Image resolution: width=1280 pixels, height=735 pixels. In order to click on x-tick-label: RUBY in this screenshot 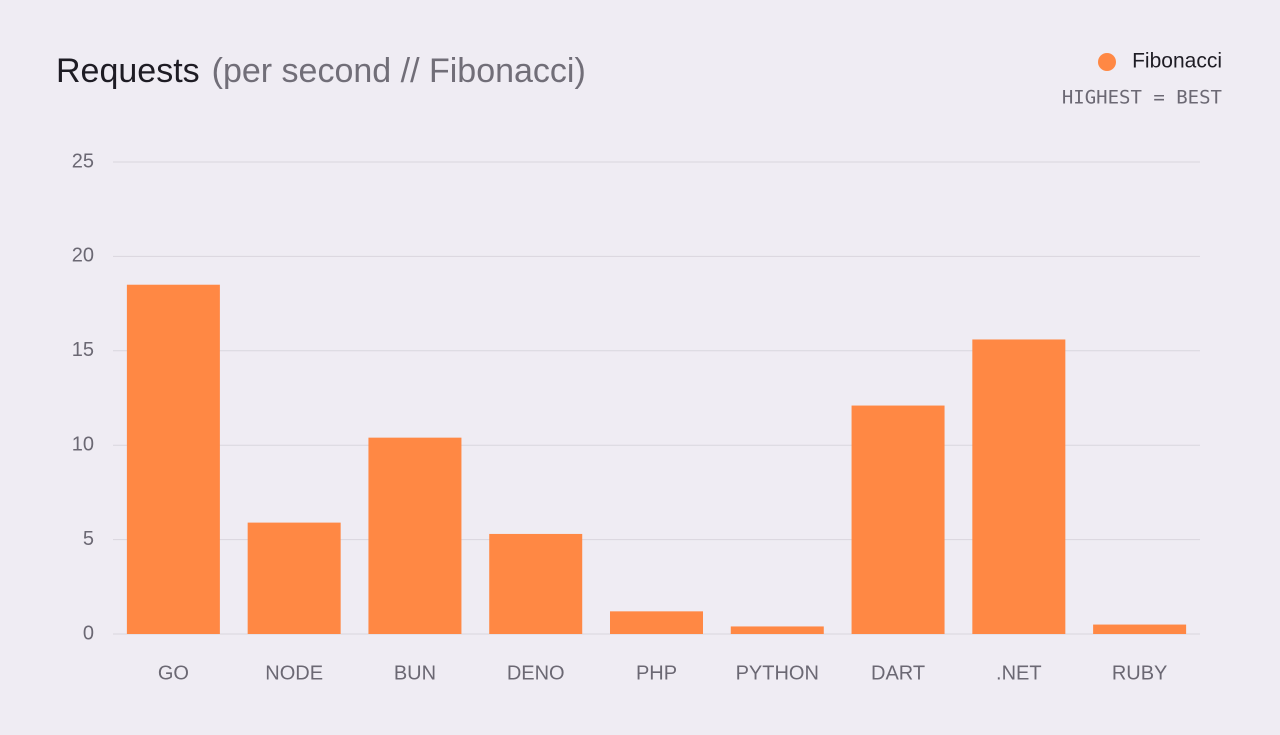, I will do `click(1140, 673)`.